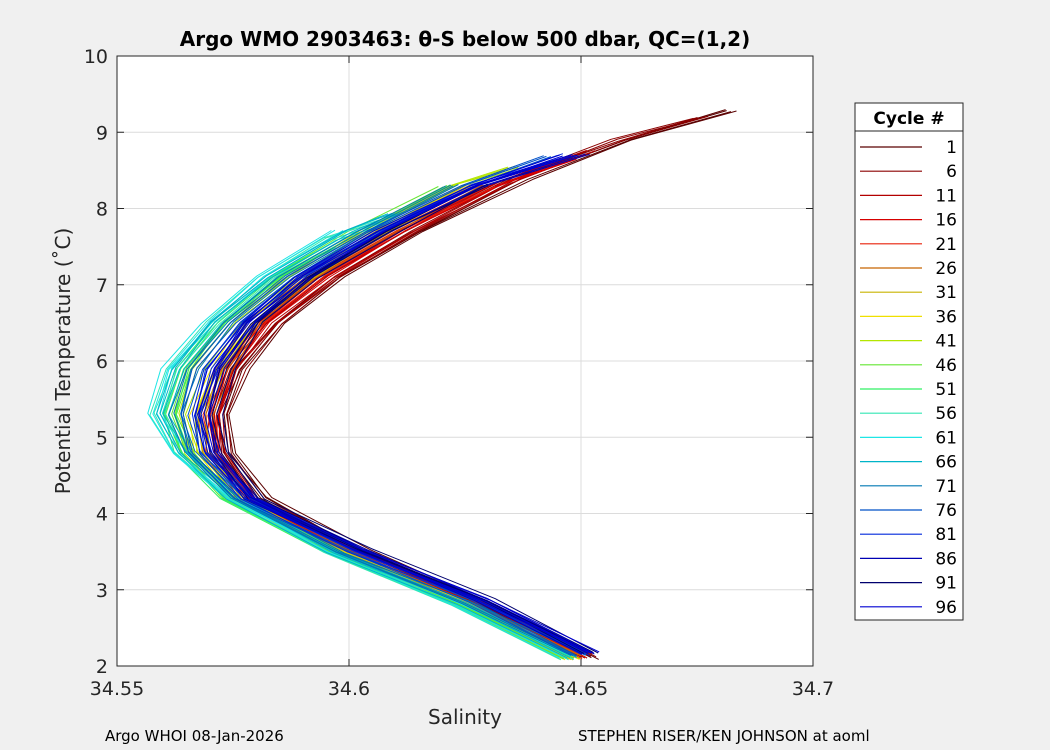  I want to click on y-tick-label: 3, so click(102, 591).